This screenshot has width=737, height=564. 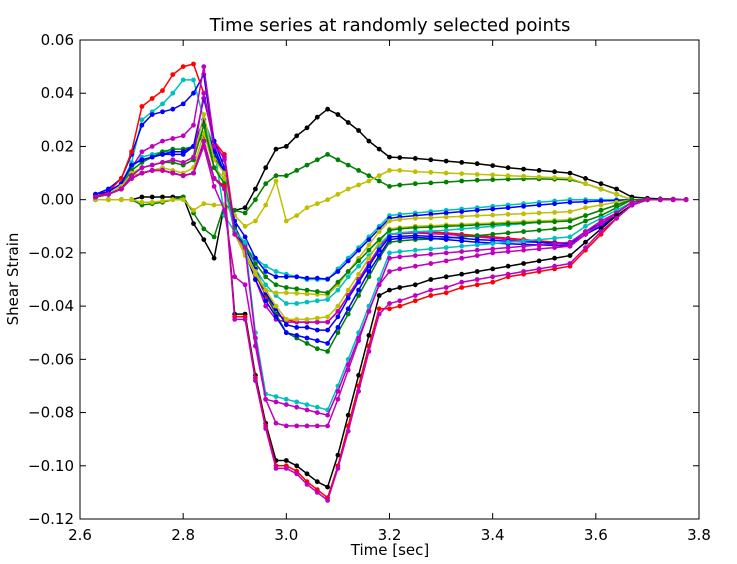 I want to click on x-axis-label: Time [sec], so click(x=389, y=550).